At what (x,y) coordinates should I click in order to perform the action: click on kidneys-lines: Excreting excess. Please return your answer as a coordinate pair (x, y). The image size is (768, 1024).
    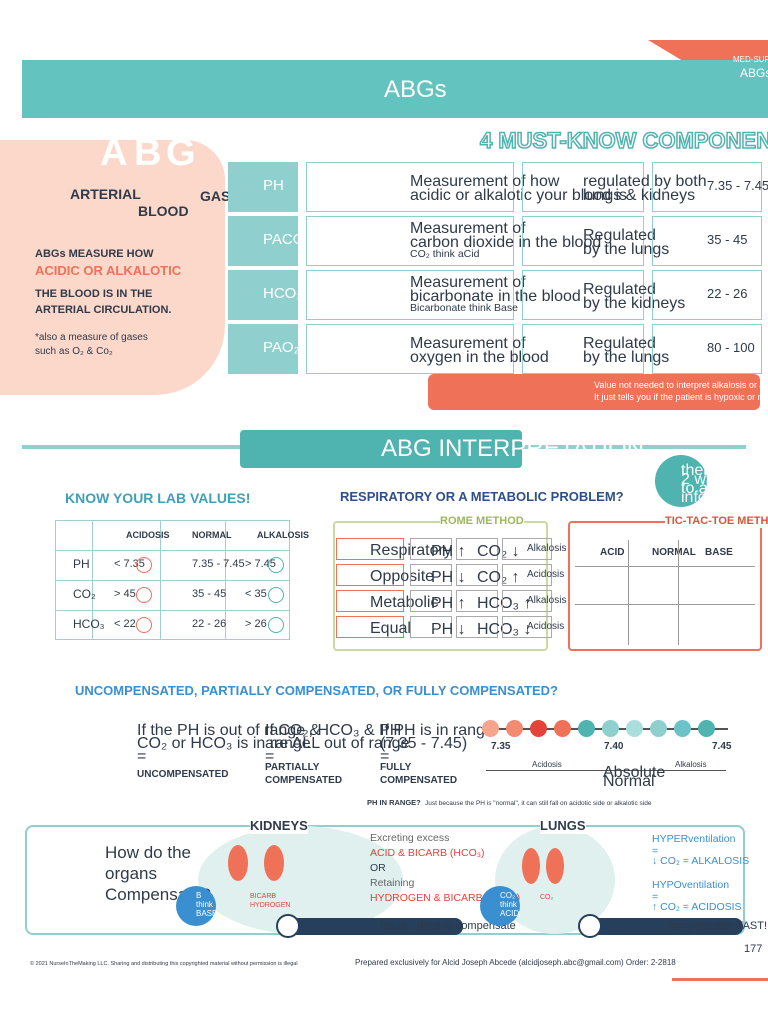
    Looking at the image, I should click on (410, 838).